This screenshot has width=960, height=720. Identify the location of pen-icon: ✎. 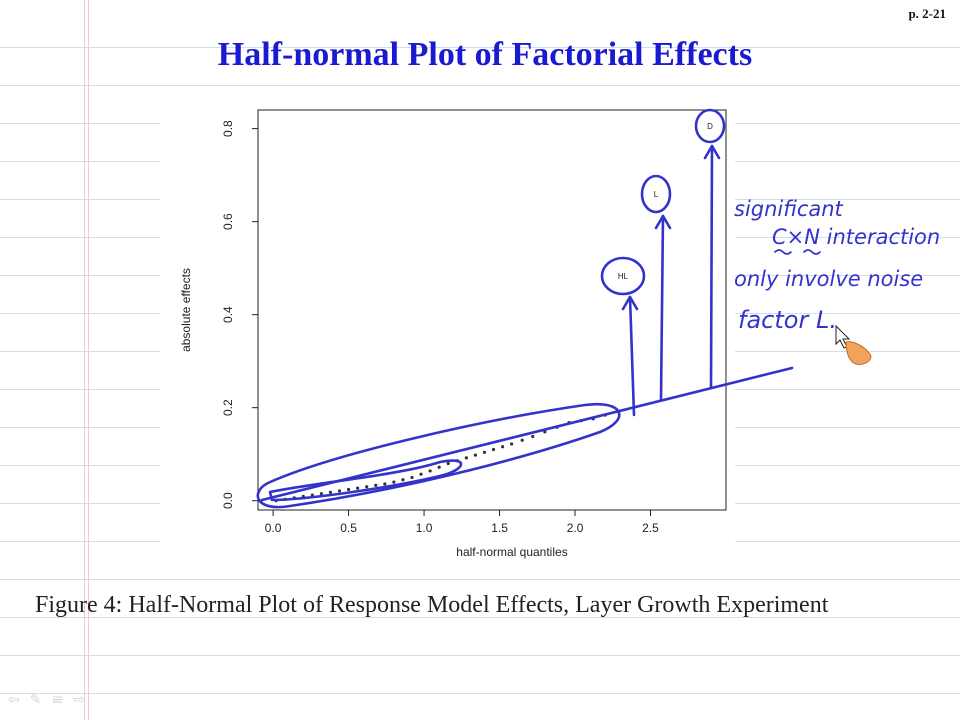
(35, 700).